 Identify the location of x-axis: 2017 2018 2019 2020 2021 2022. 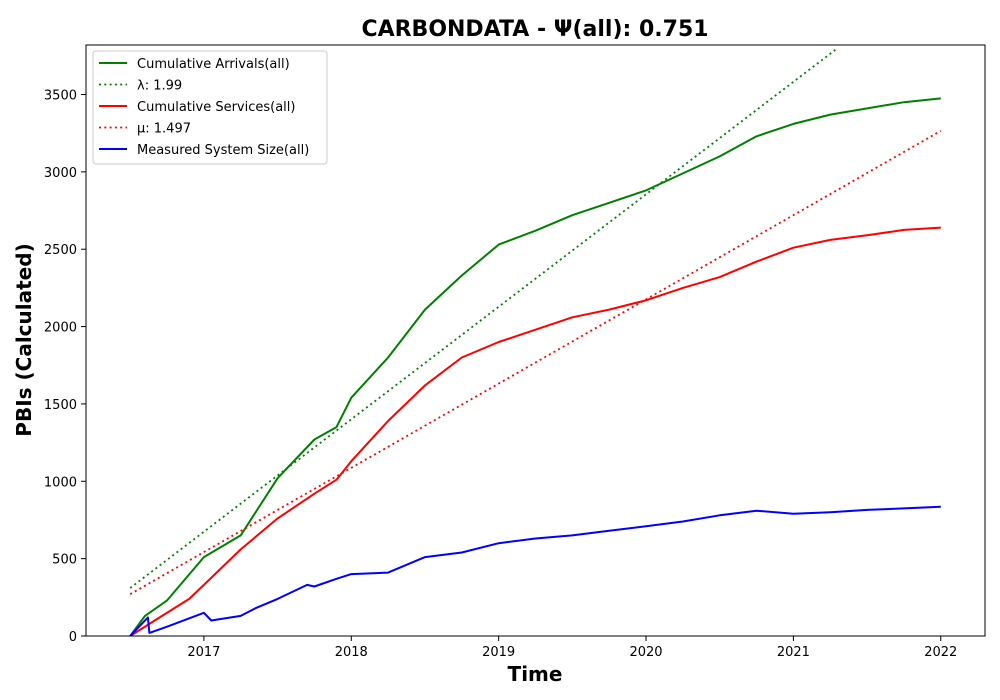
(572, 648).